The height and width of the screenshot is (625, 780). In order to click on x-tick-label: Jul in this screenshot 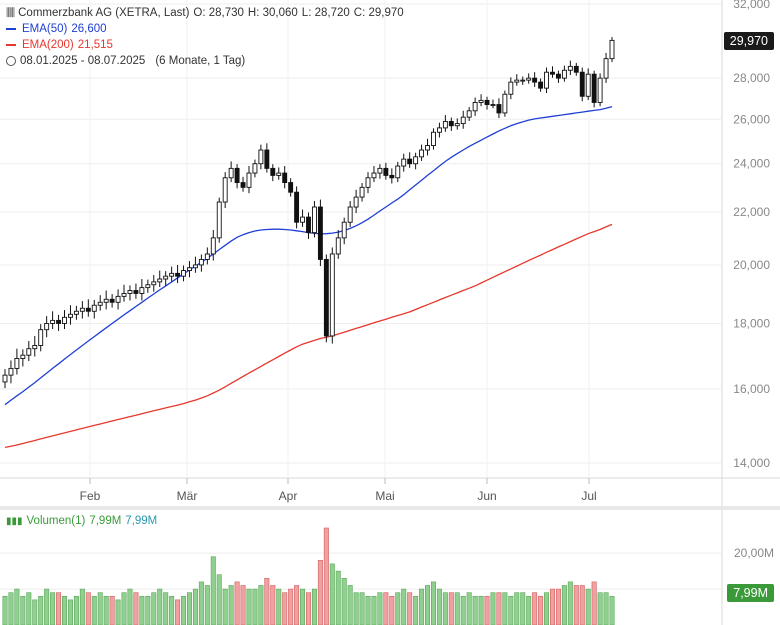, I will do `click(588, 496)`.